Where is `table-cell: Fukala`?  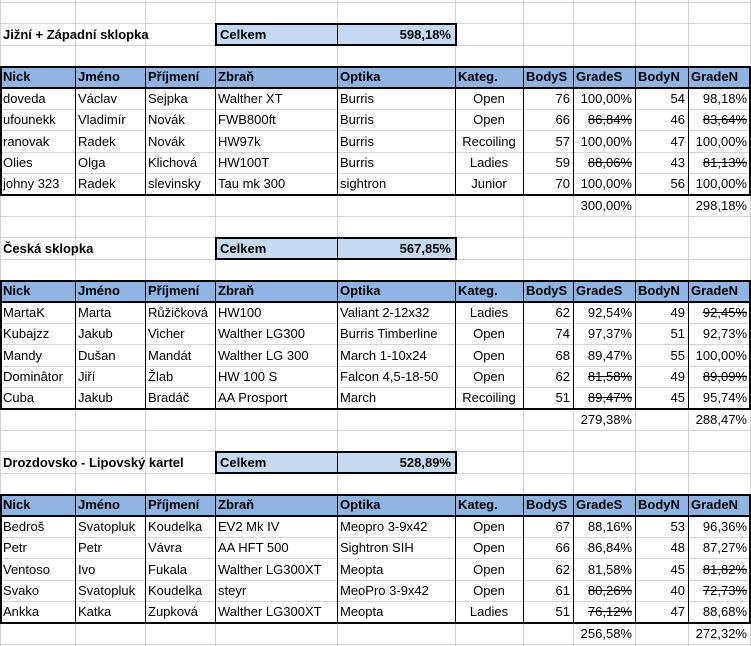
table-cell: Fukala is located at coordinates (168, 569).